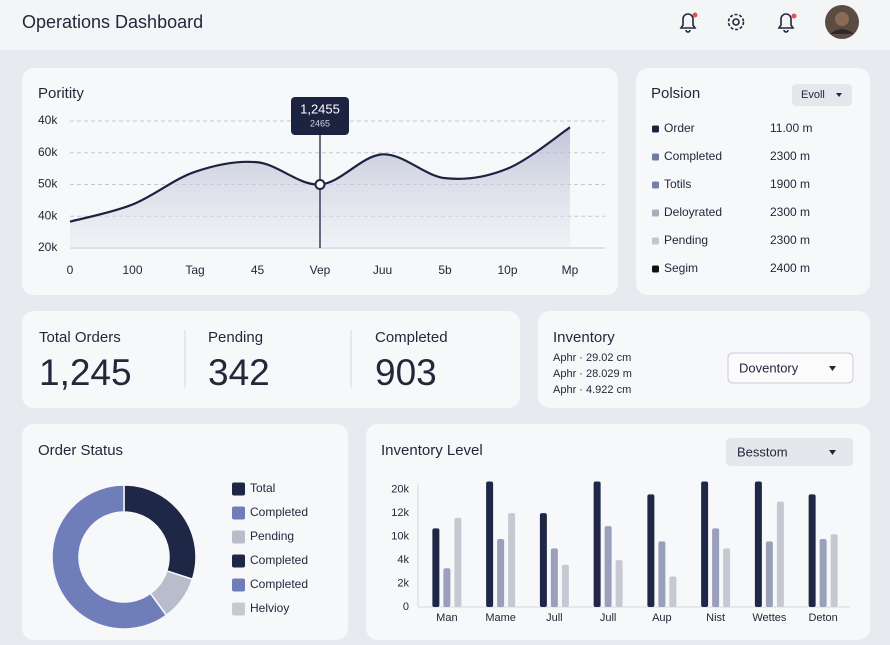 This screenshot has width=890, height=645. I want to click on kpi-label: Completed, so click(411, 337).